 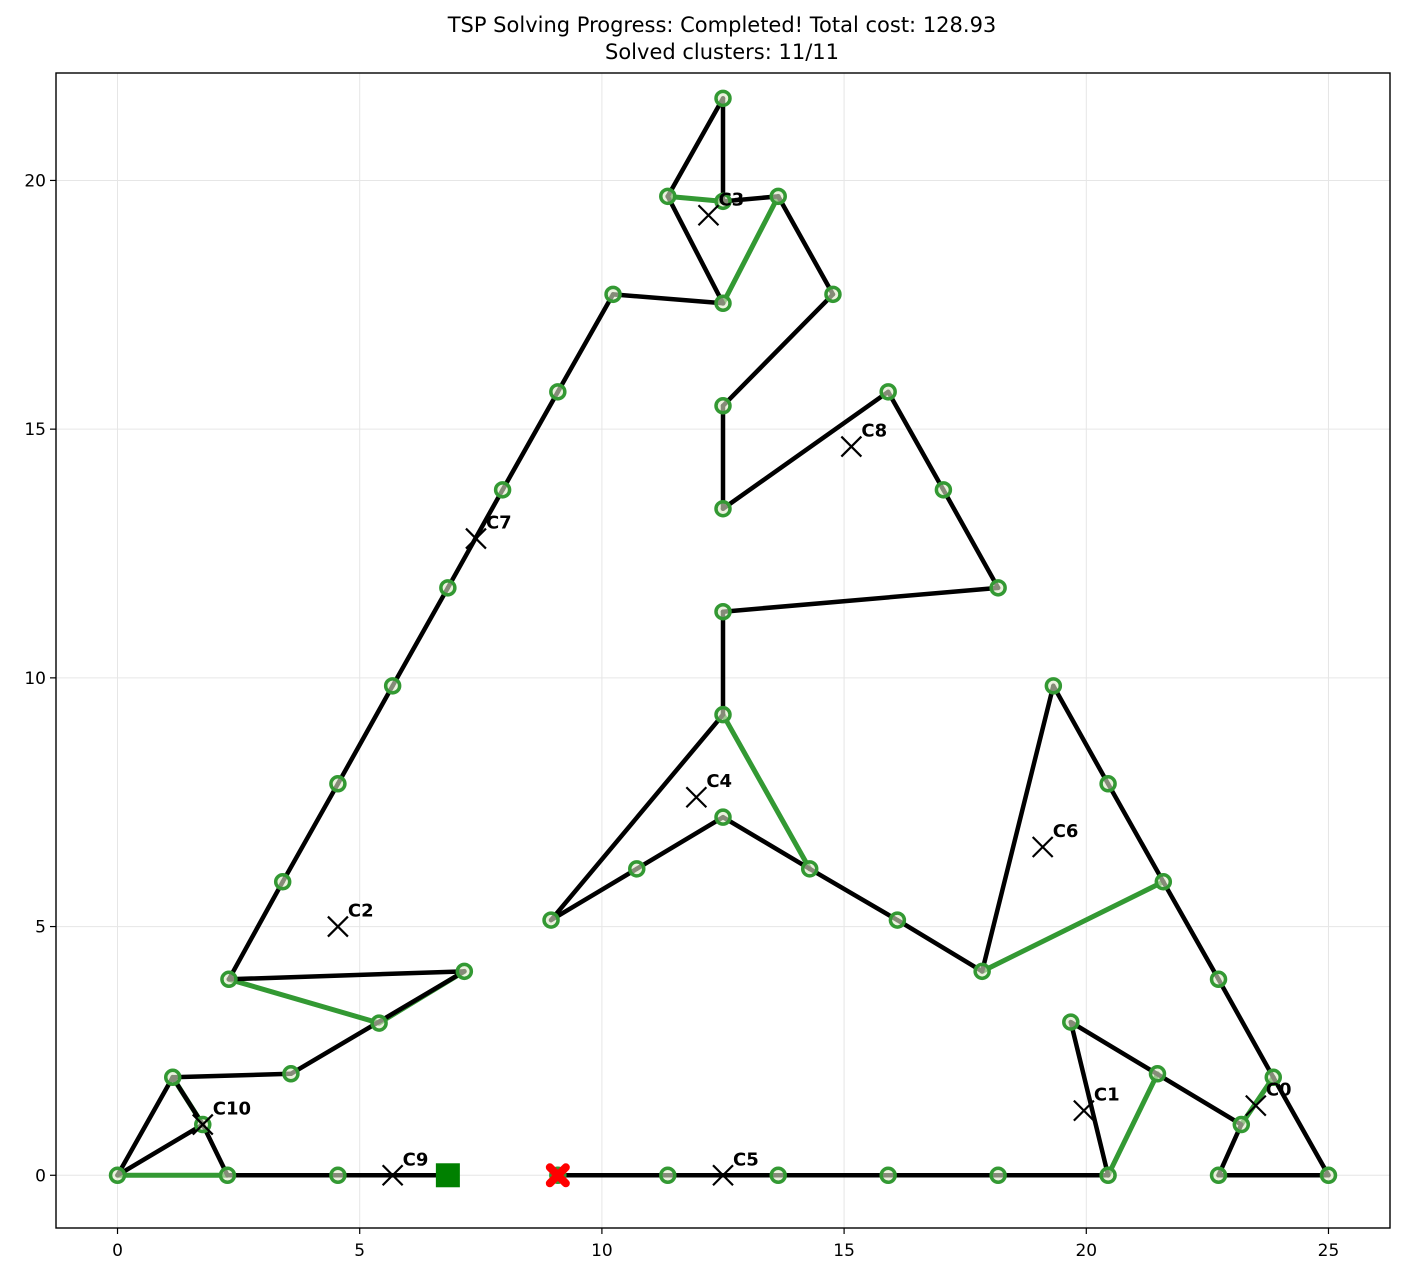 What do you see at coordinates (1086, 1251) in the screenshot?
I see `x-tick-label: 20` at bounding box center [1086, 1251].